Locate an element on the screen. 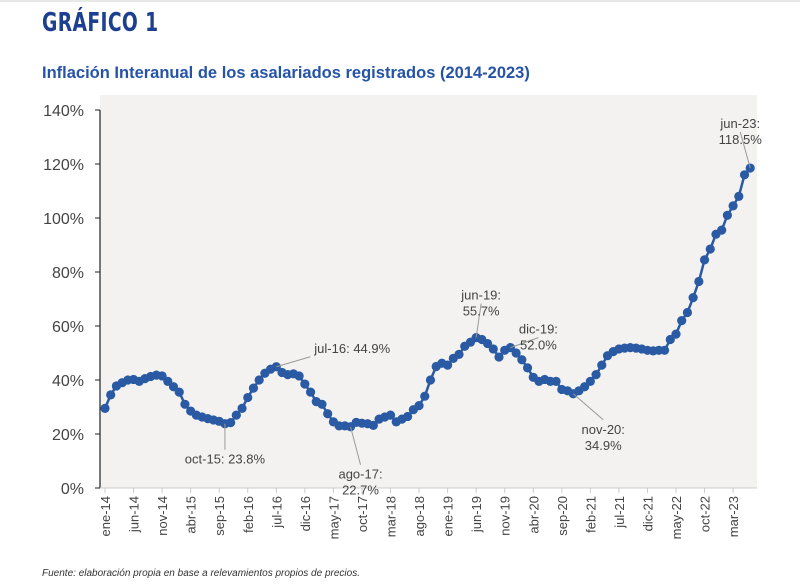  y-tick-label: 0% is located at coordinates (72, 489).